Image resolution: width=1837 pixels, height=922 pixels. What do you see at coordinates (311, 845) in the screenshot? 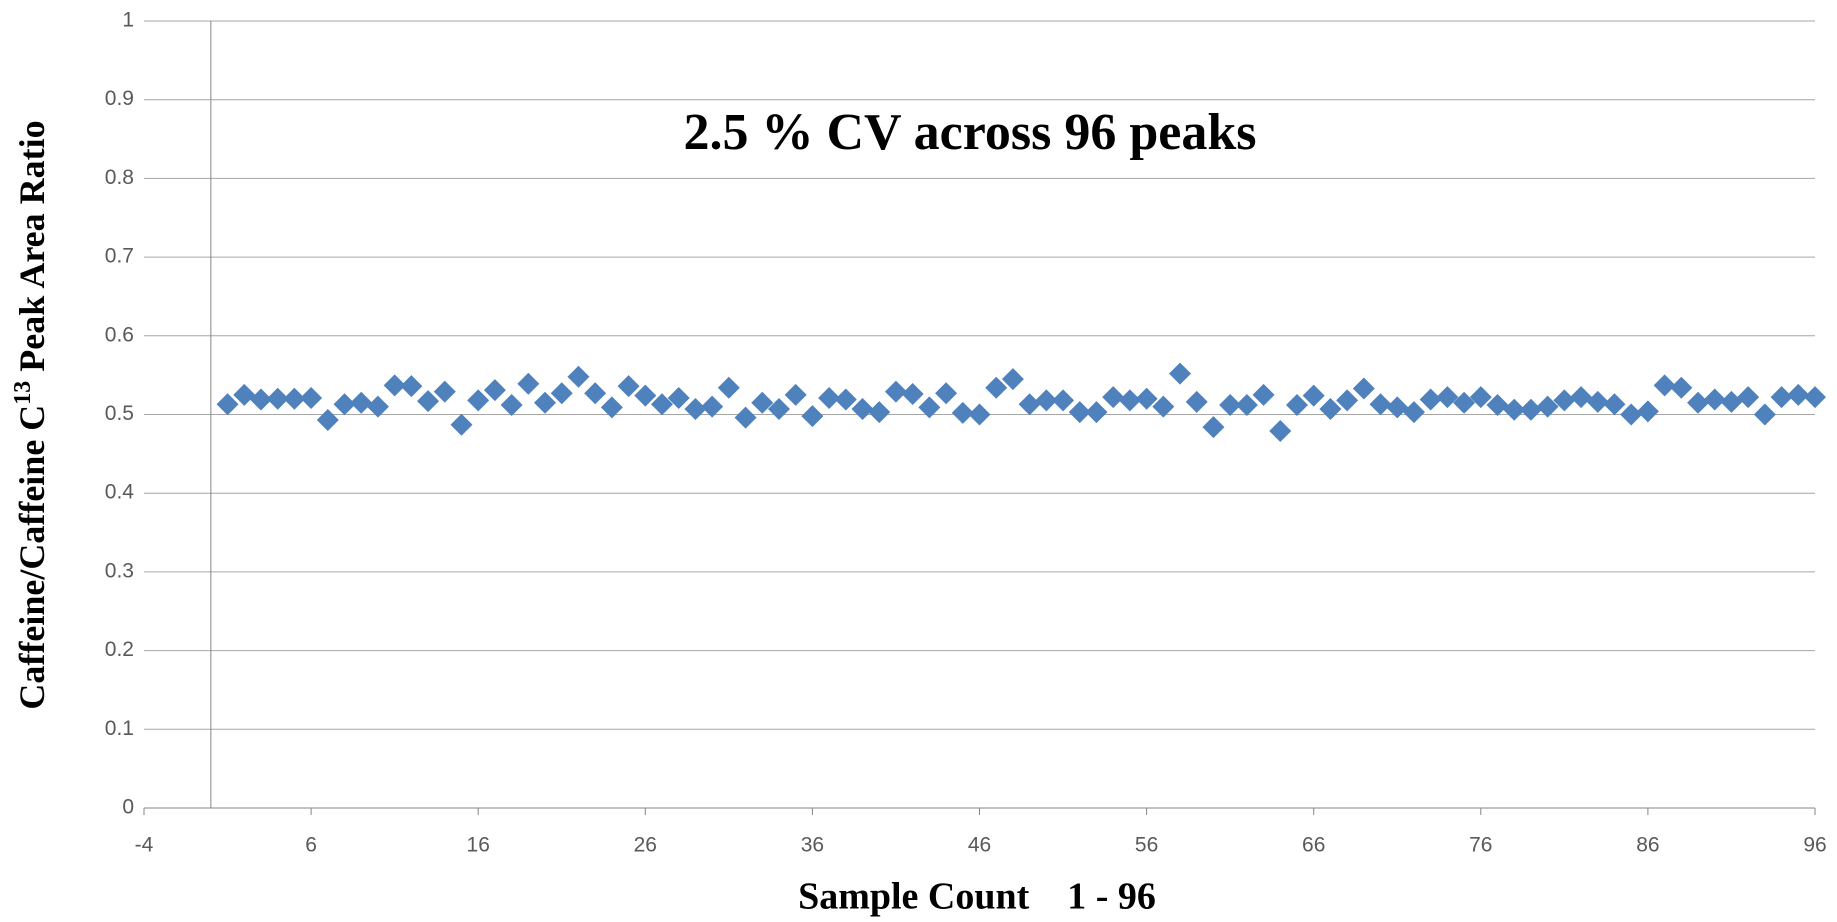
I see `x-tick-label: 6` at bounding box center [311, 845].